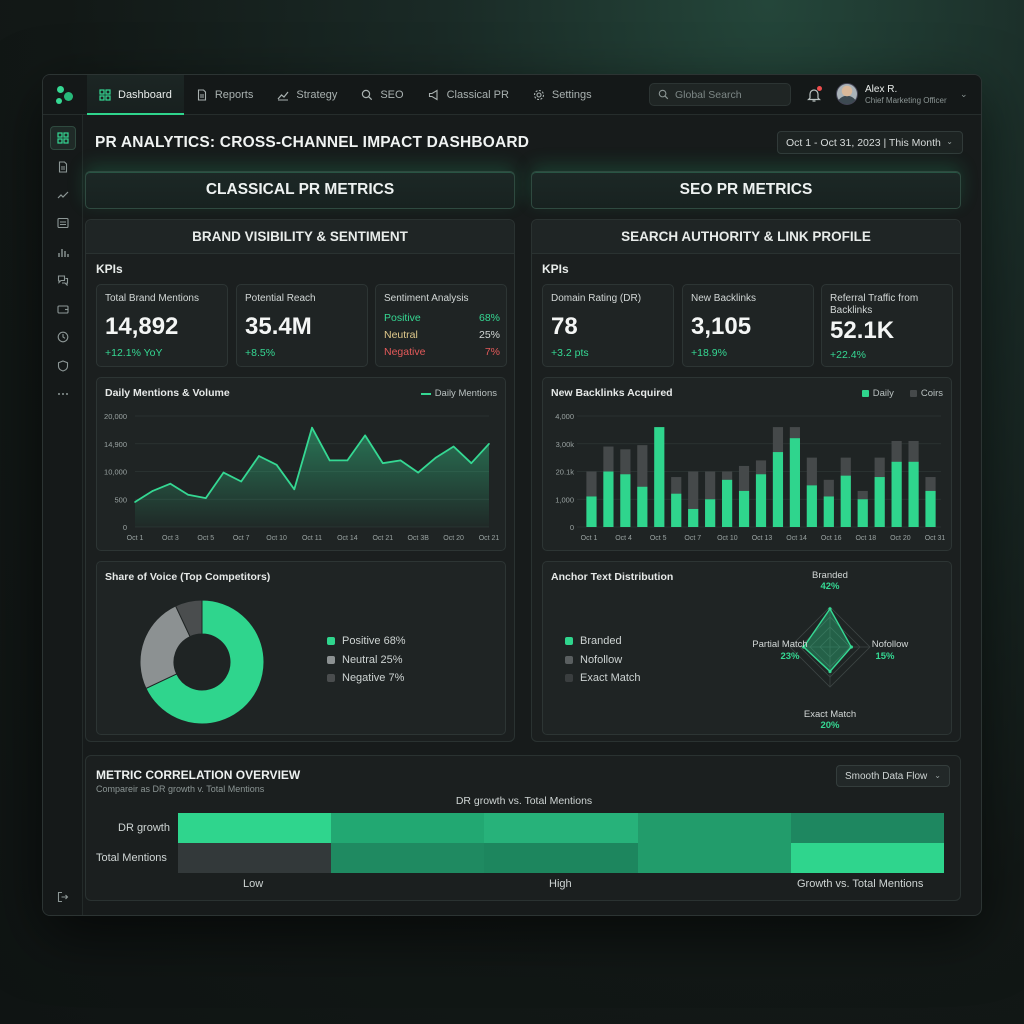 The width and height of the screenshot is (1024, 1024). Describe the element at coordinates (105, 94) in the screenshot. I see `grid-icon` at that location.